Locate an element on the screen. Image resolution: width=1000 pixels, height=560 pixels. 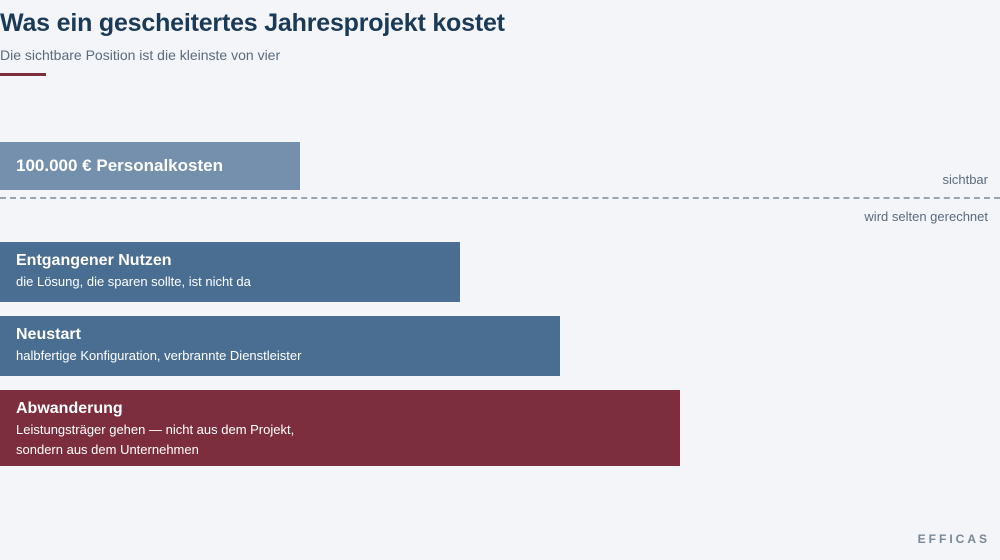
accent-rule is located at coordinates (23, 74).